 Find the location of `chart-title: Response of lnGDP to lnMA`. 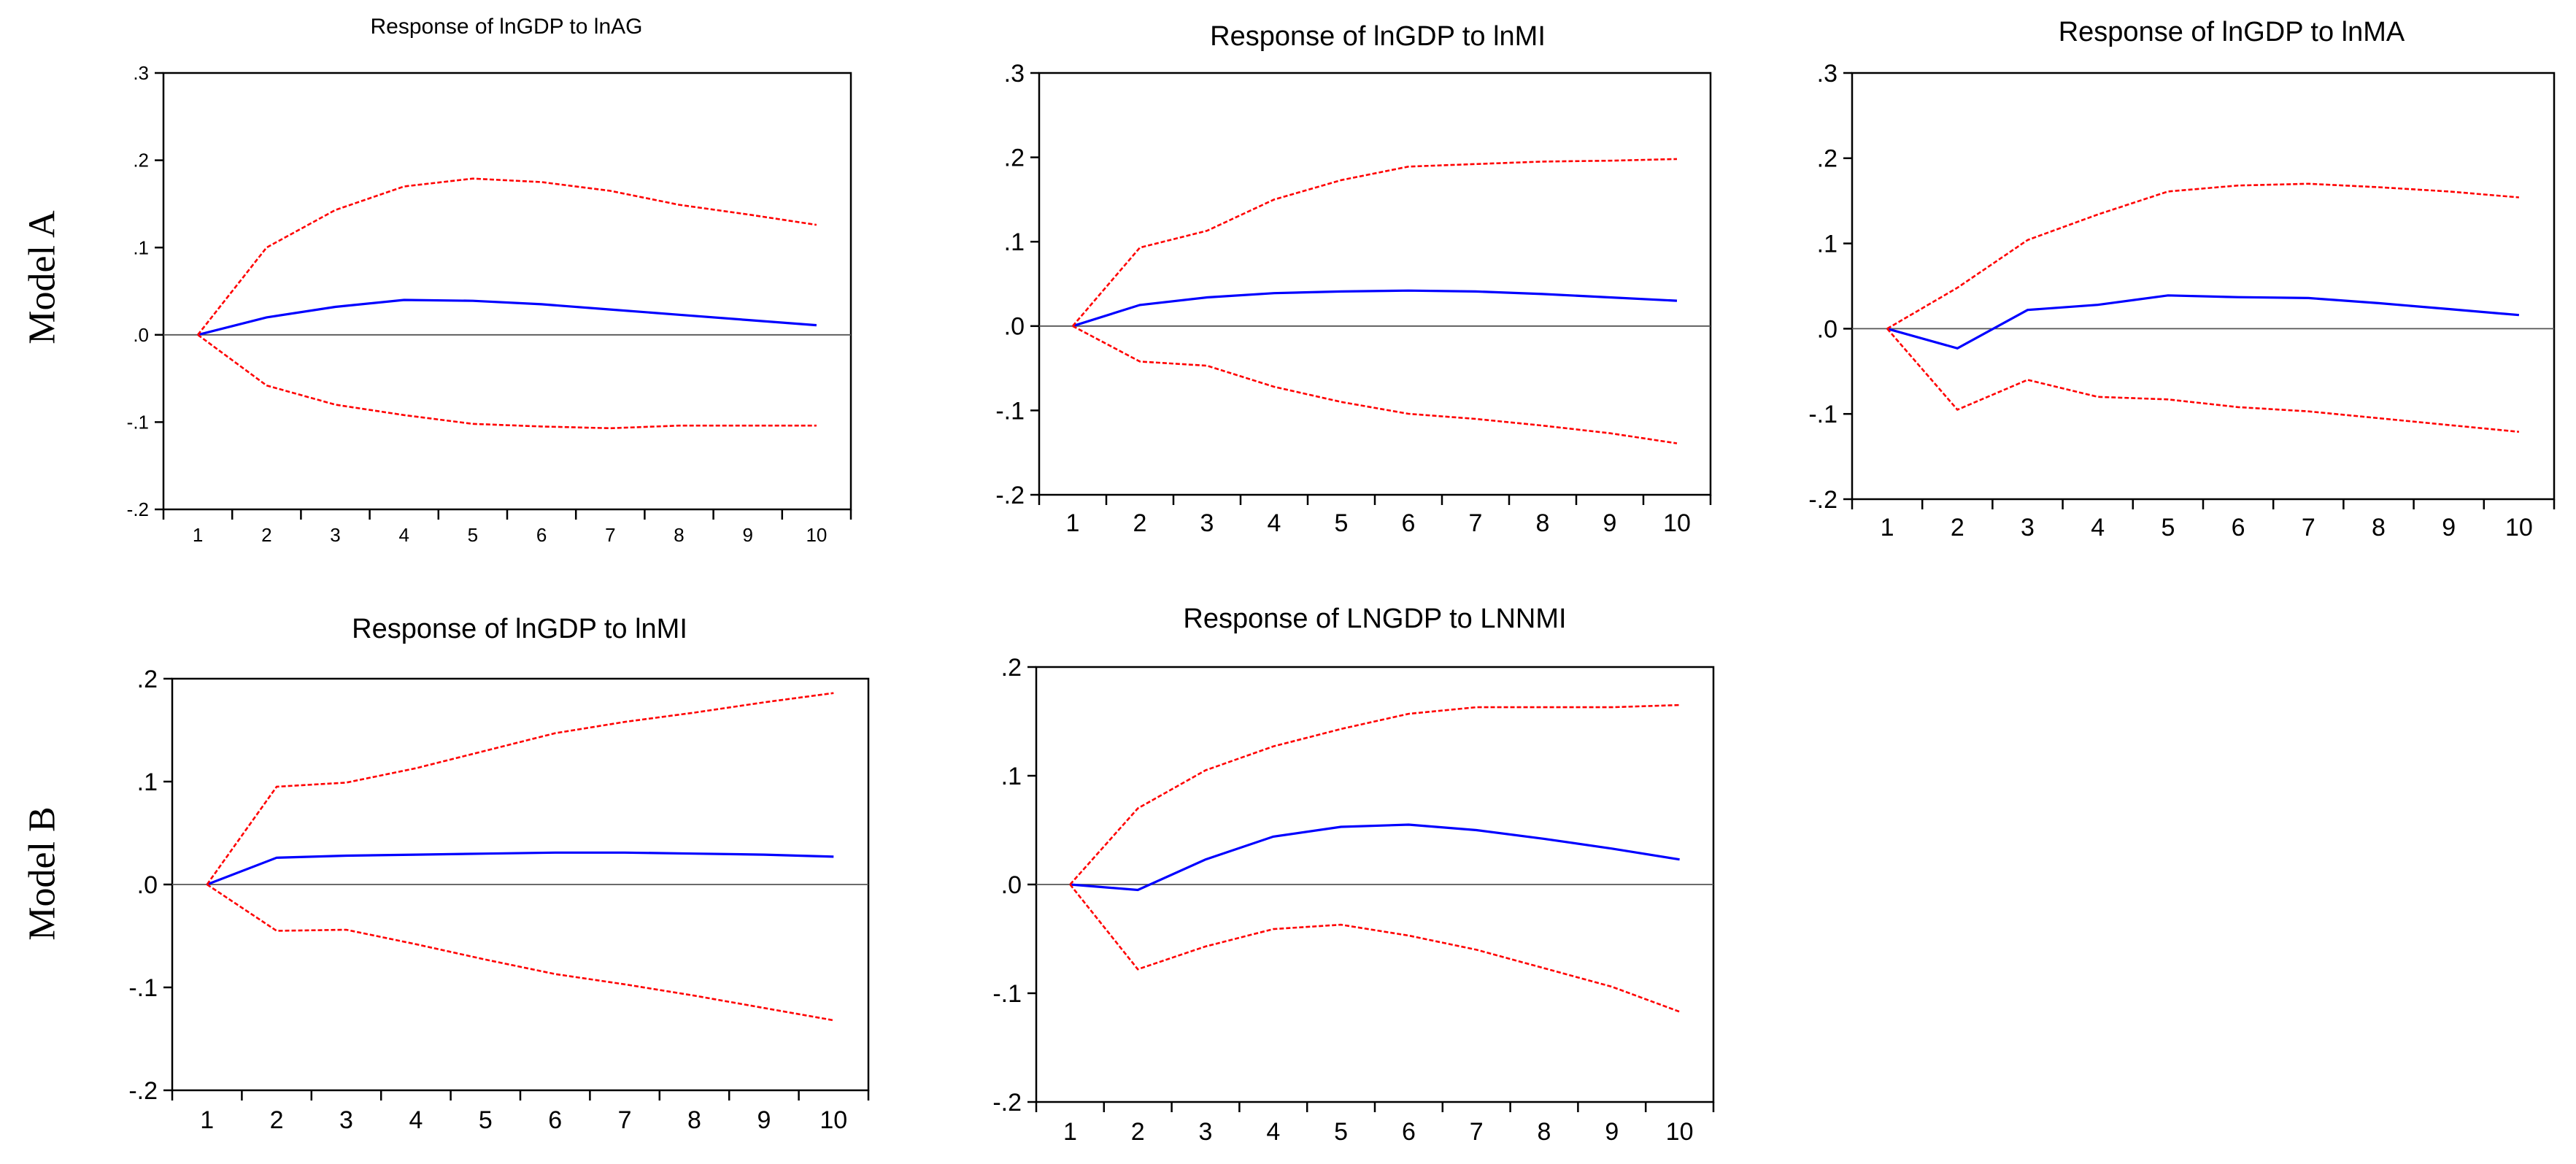

chart-title: Response of lnGDP to lnMA is located at coordinates (2232, 32).